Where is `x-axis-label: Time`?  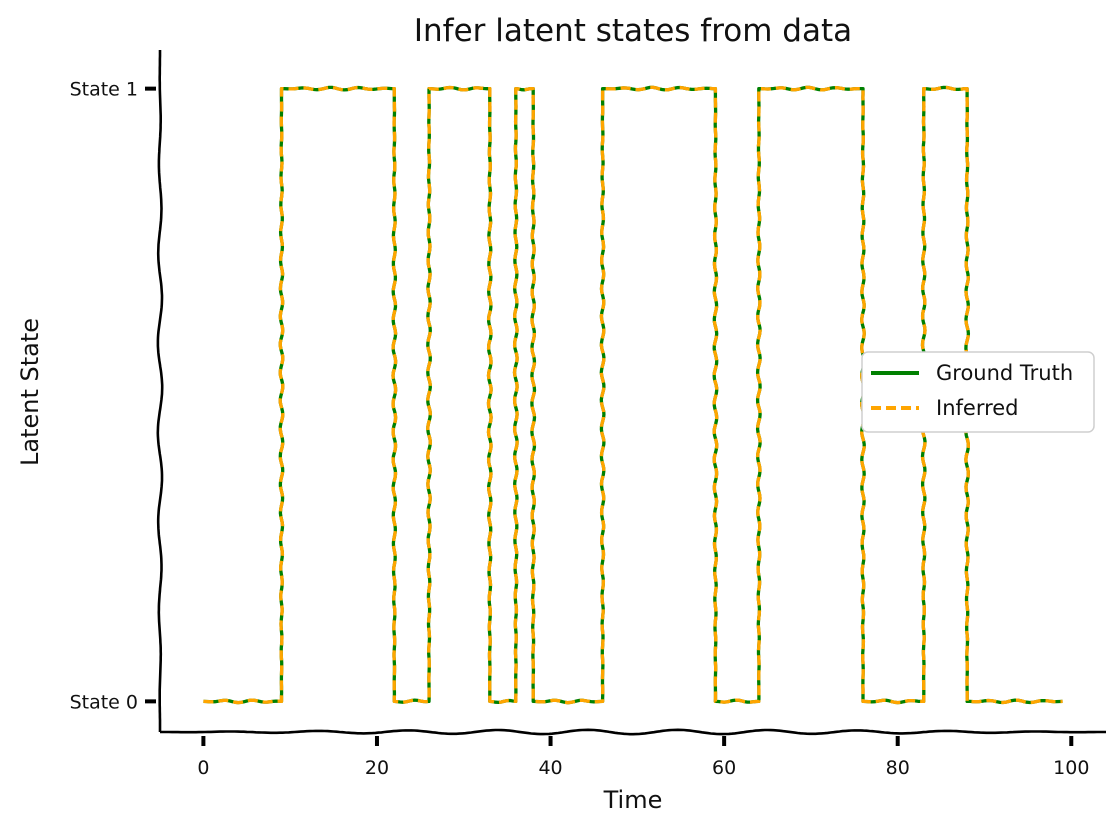
x-axis-label: Time is located at coordinates (633, 800).